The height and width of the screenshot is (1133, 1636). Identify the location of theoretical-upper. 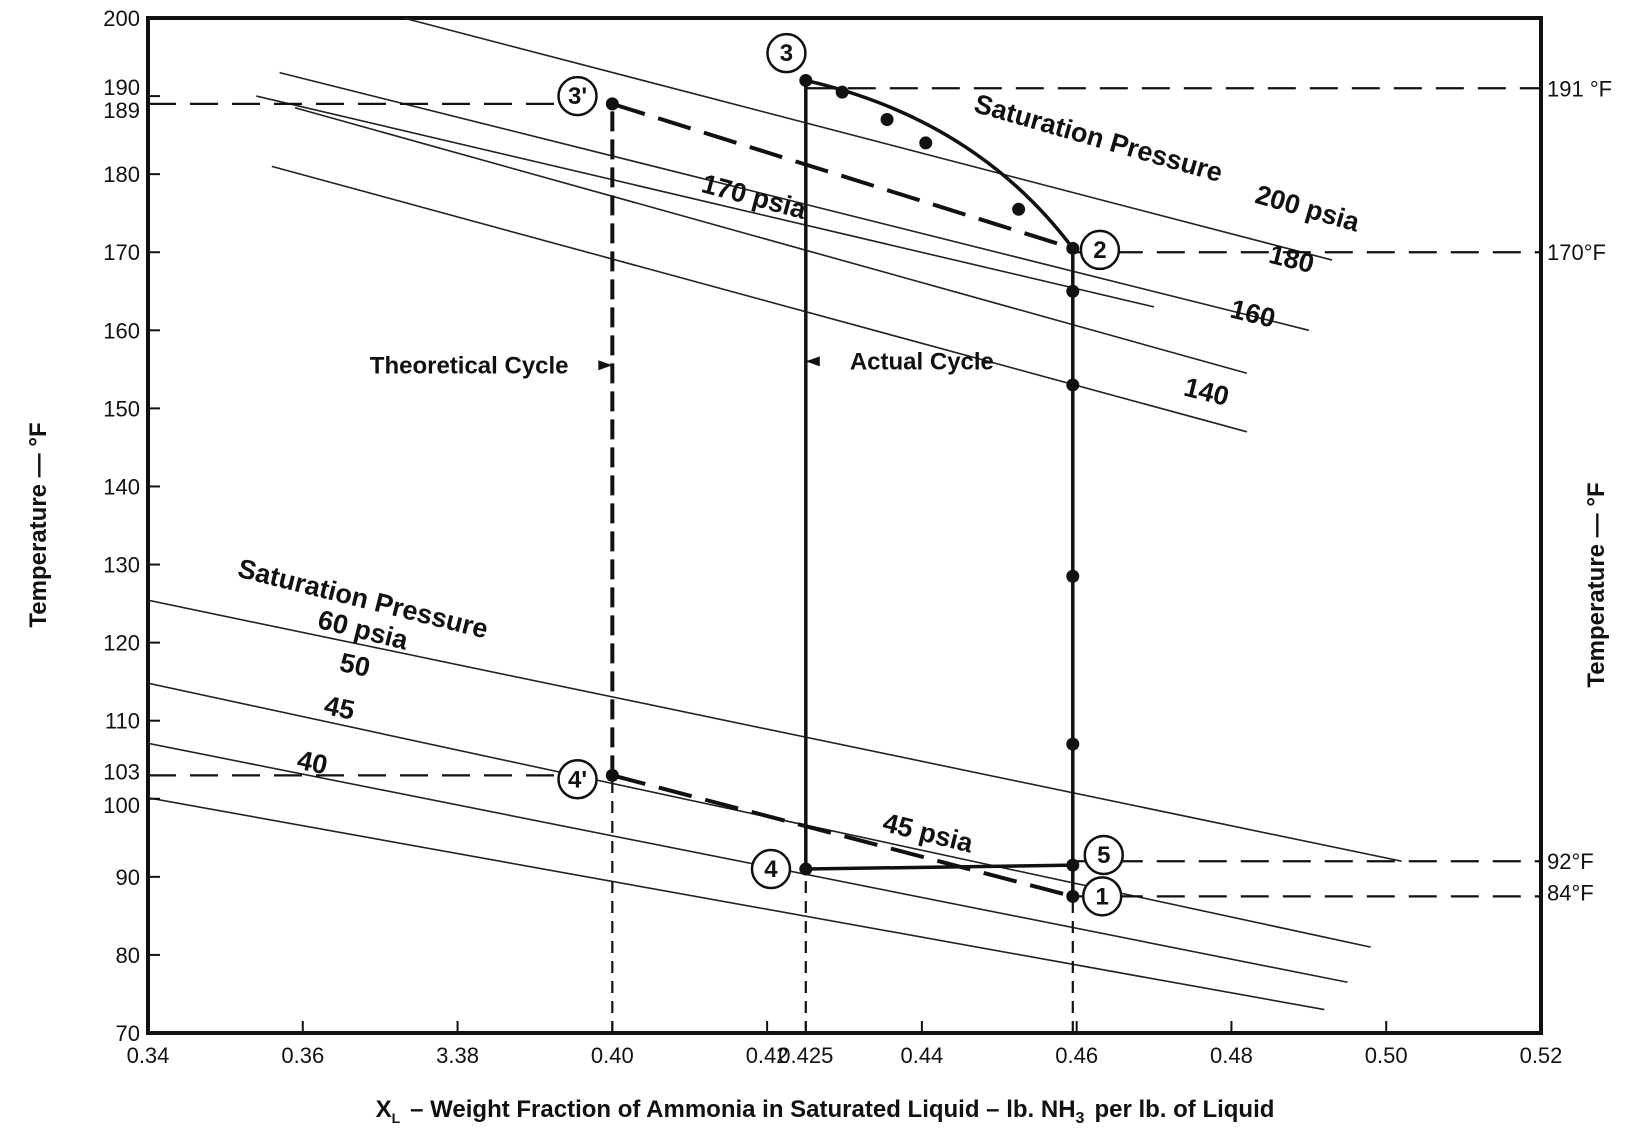
(842, 176).